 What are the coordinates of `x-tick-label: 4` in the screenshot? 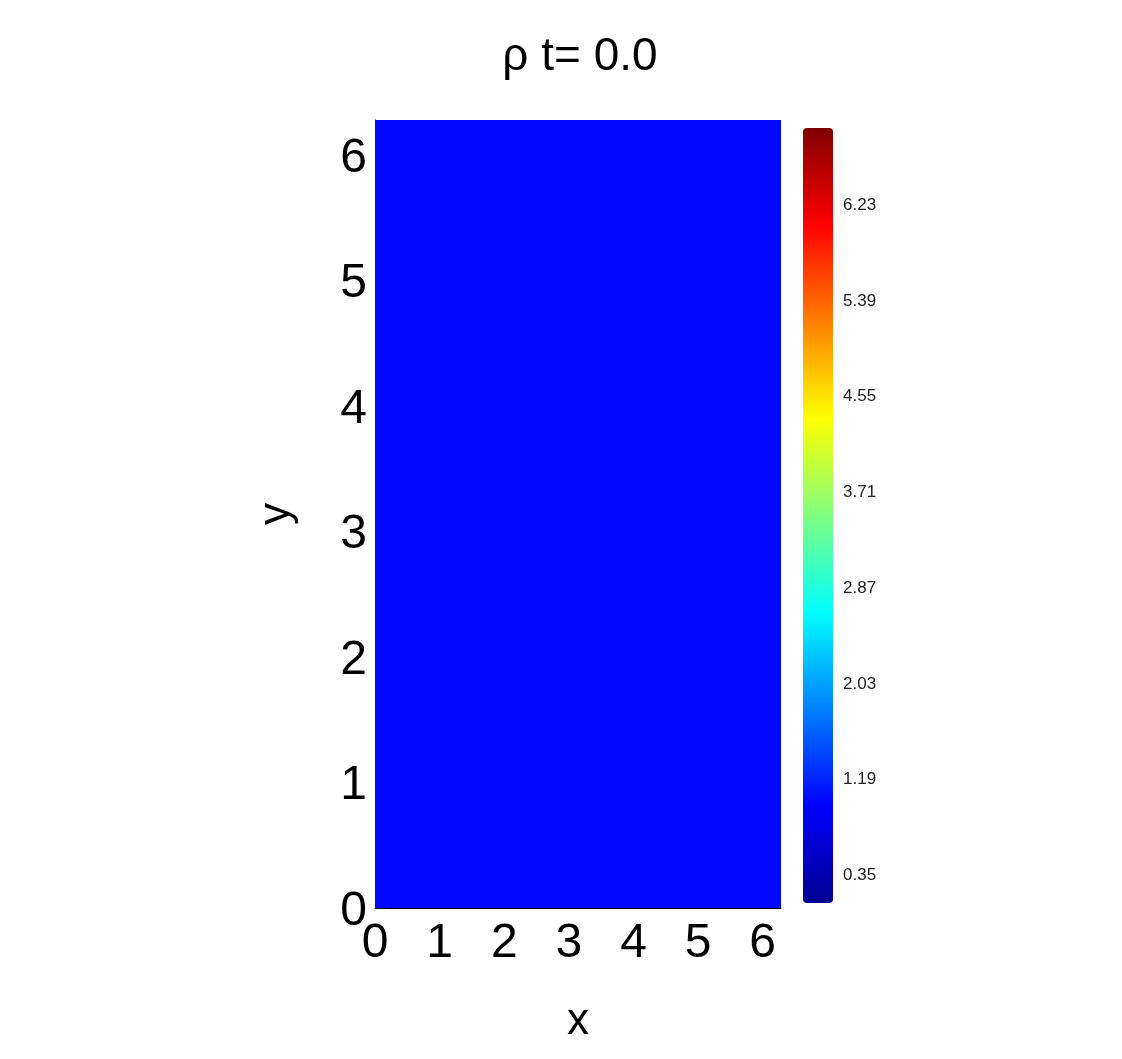 It's located at (633, 940).